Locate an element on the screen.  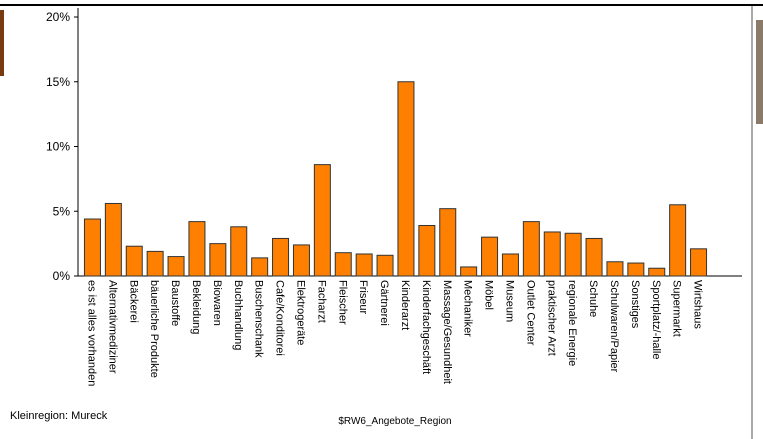
x-tick-label: Museum is located at coordinates (509, 301).